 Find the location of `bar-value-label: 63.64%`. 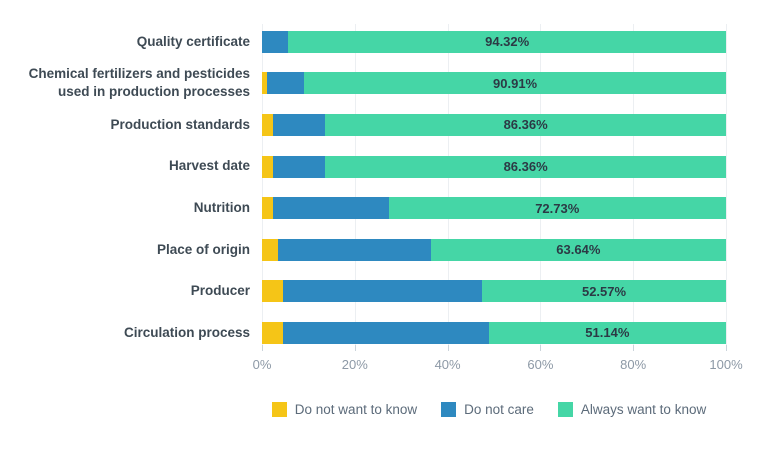

bar-value-label: 63.64% is located at coordinates (578, 250).